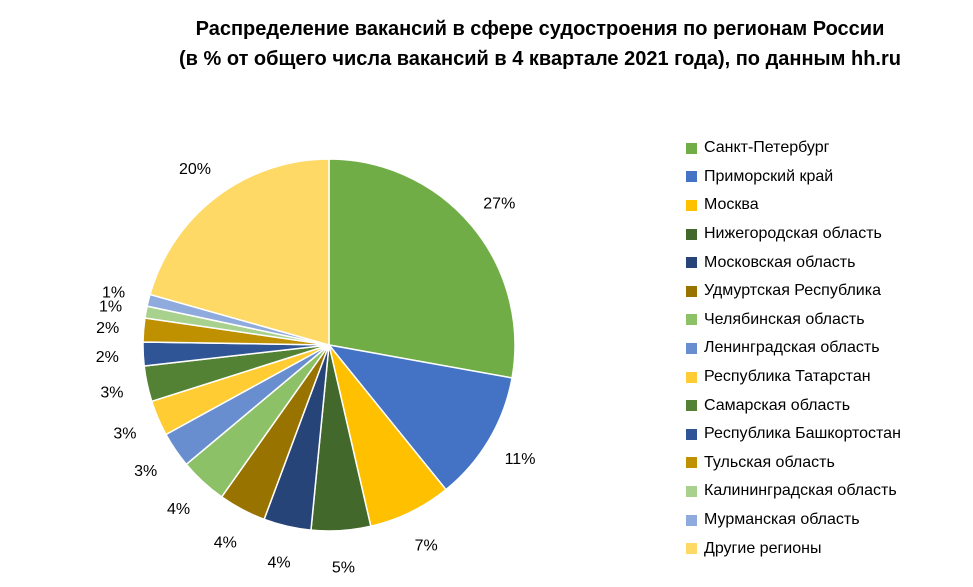  I want to click on legend-item: Калининградская область, so click(829, 491).